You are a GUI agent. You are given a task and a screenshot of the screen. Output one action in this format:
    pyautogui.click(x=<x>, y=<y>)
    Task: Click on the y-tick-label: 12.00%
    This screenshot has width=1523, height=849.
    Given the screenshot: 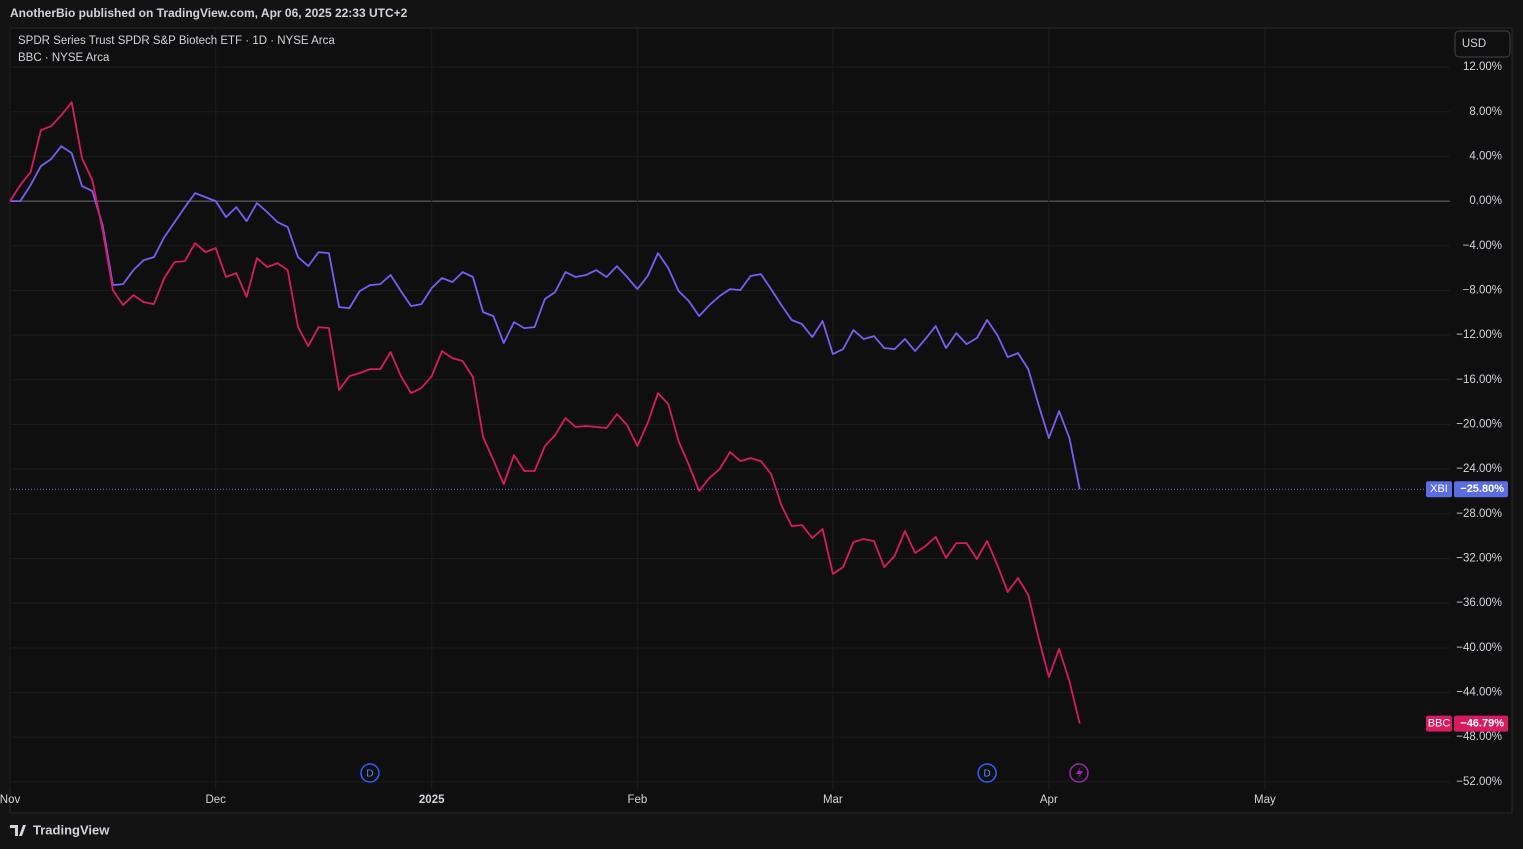 What is the action you would take?
    pyautogui.click(x=1482, y=67)
    